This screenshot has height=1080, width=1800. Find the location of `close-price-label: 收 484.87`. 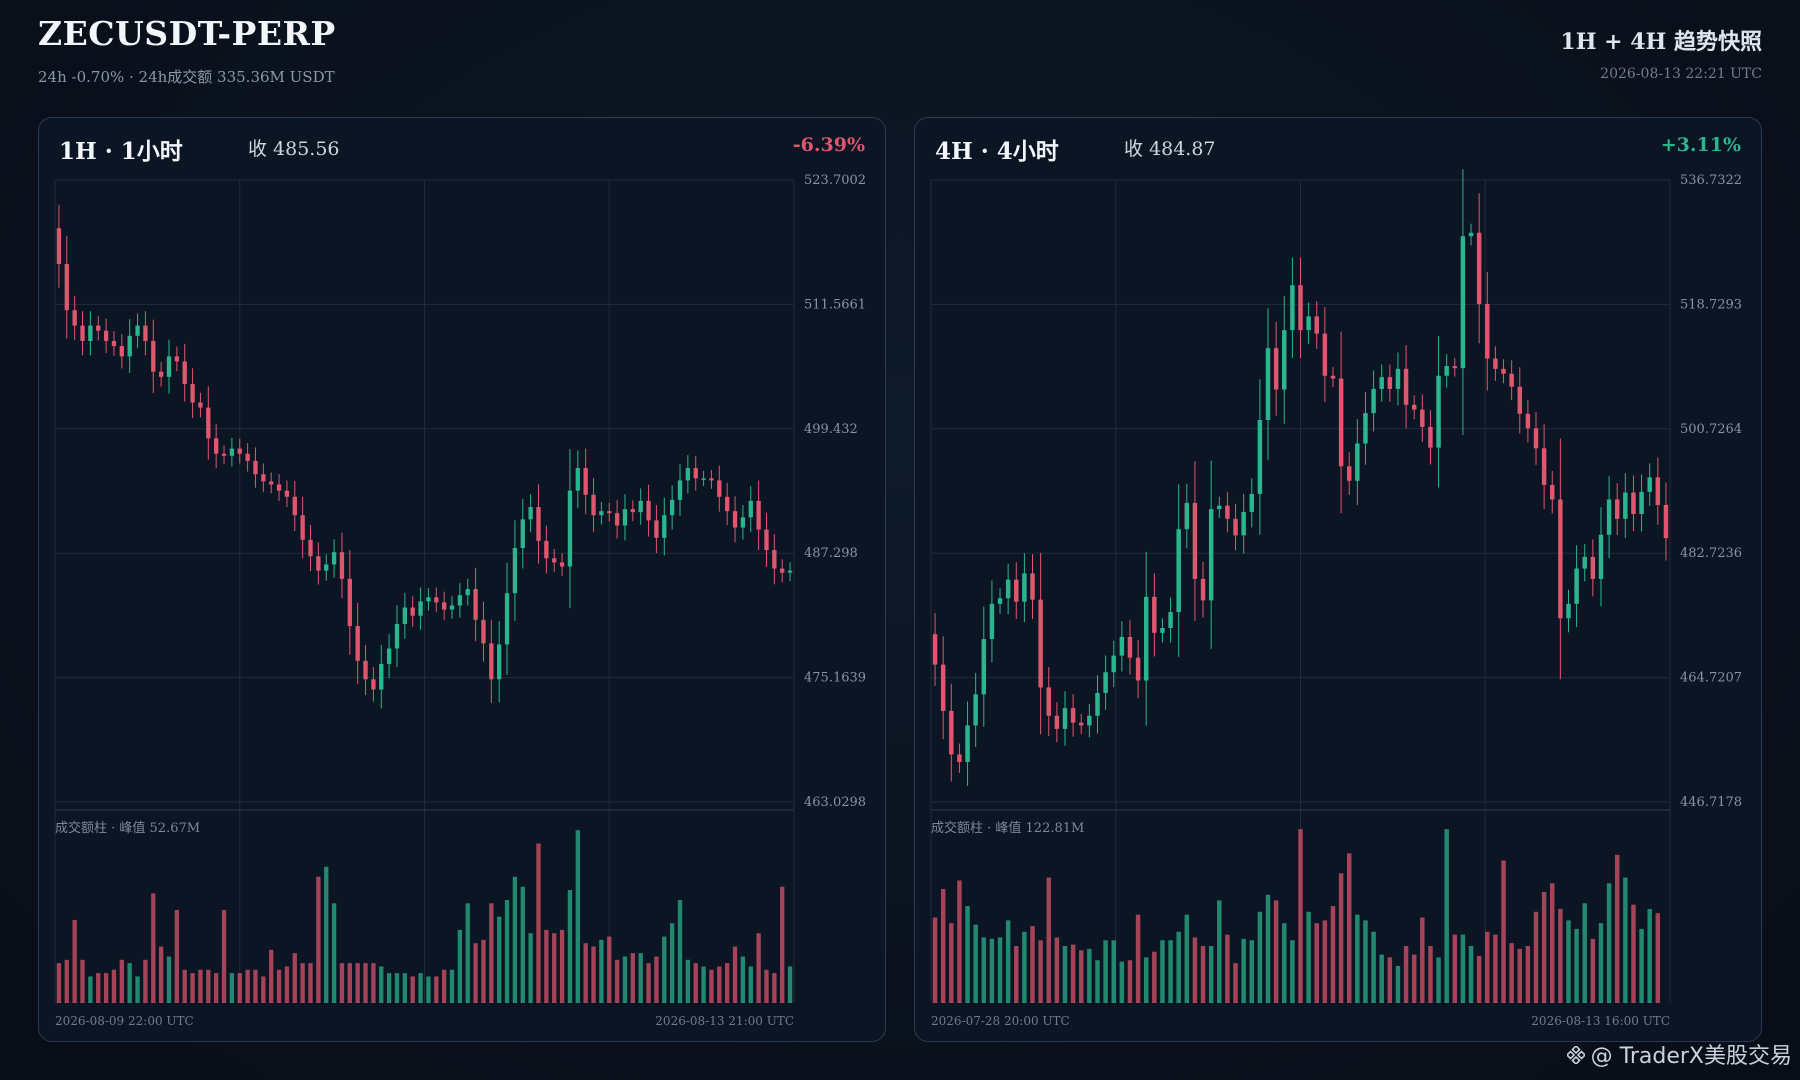

close-price-label: 收 484.87 is located at coordinates (1170, 149).